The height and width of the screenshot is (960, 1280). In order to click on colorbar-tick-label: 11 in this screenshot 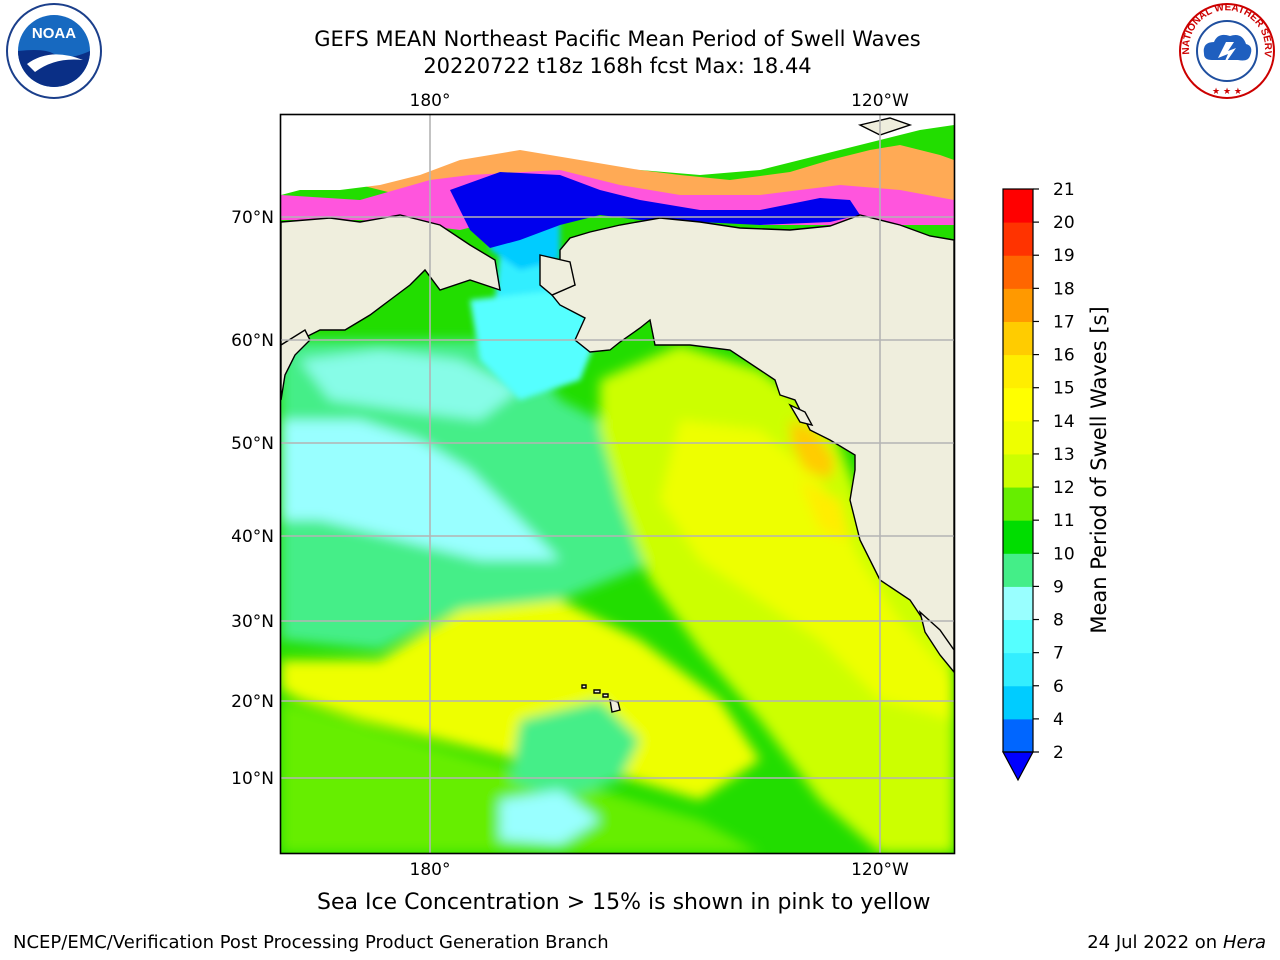, I will do `click(1064, 521)`.